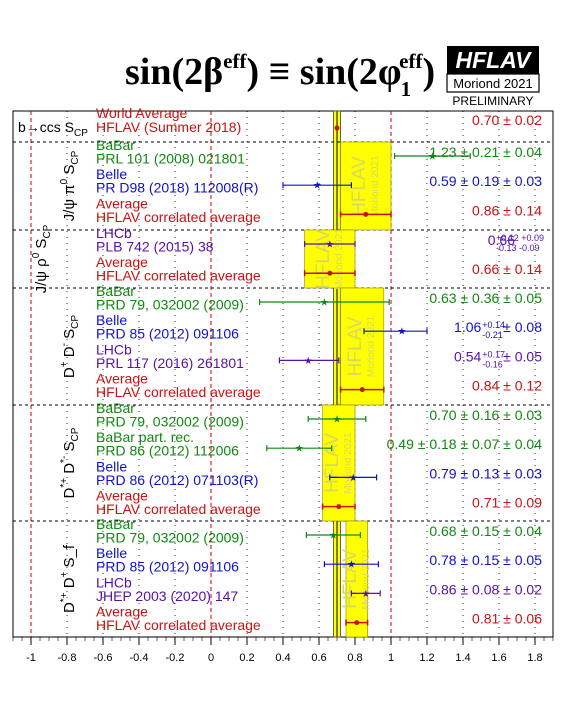 The width and height of the screenshot is (567, 709). I want to click on entry-value: 1.06 ± 0.08, so click(498, 327).